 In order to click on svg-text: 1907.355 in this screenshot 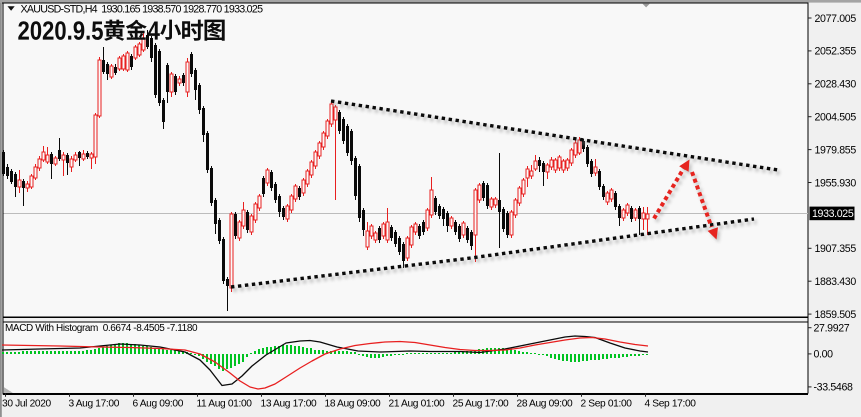, I will do `click(836, 249)`.